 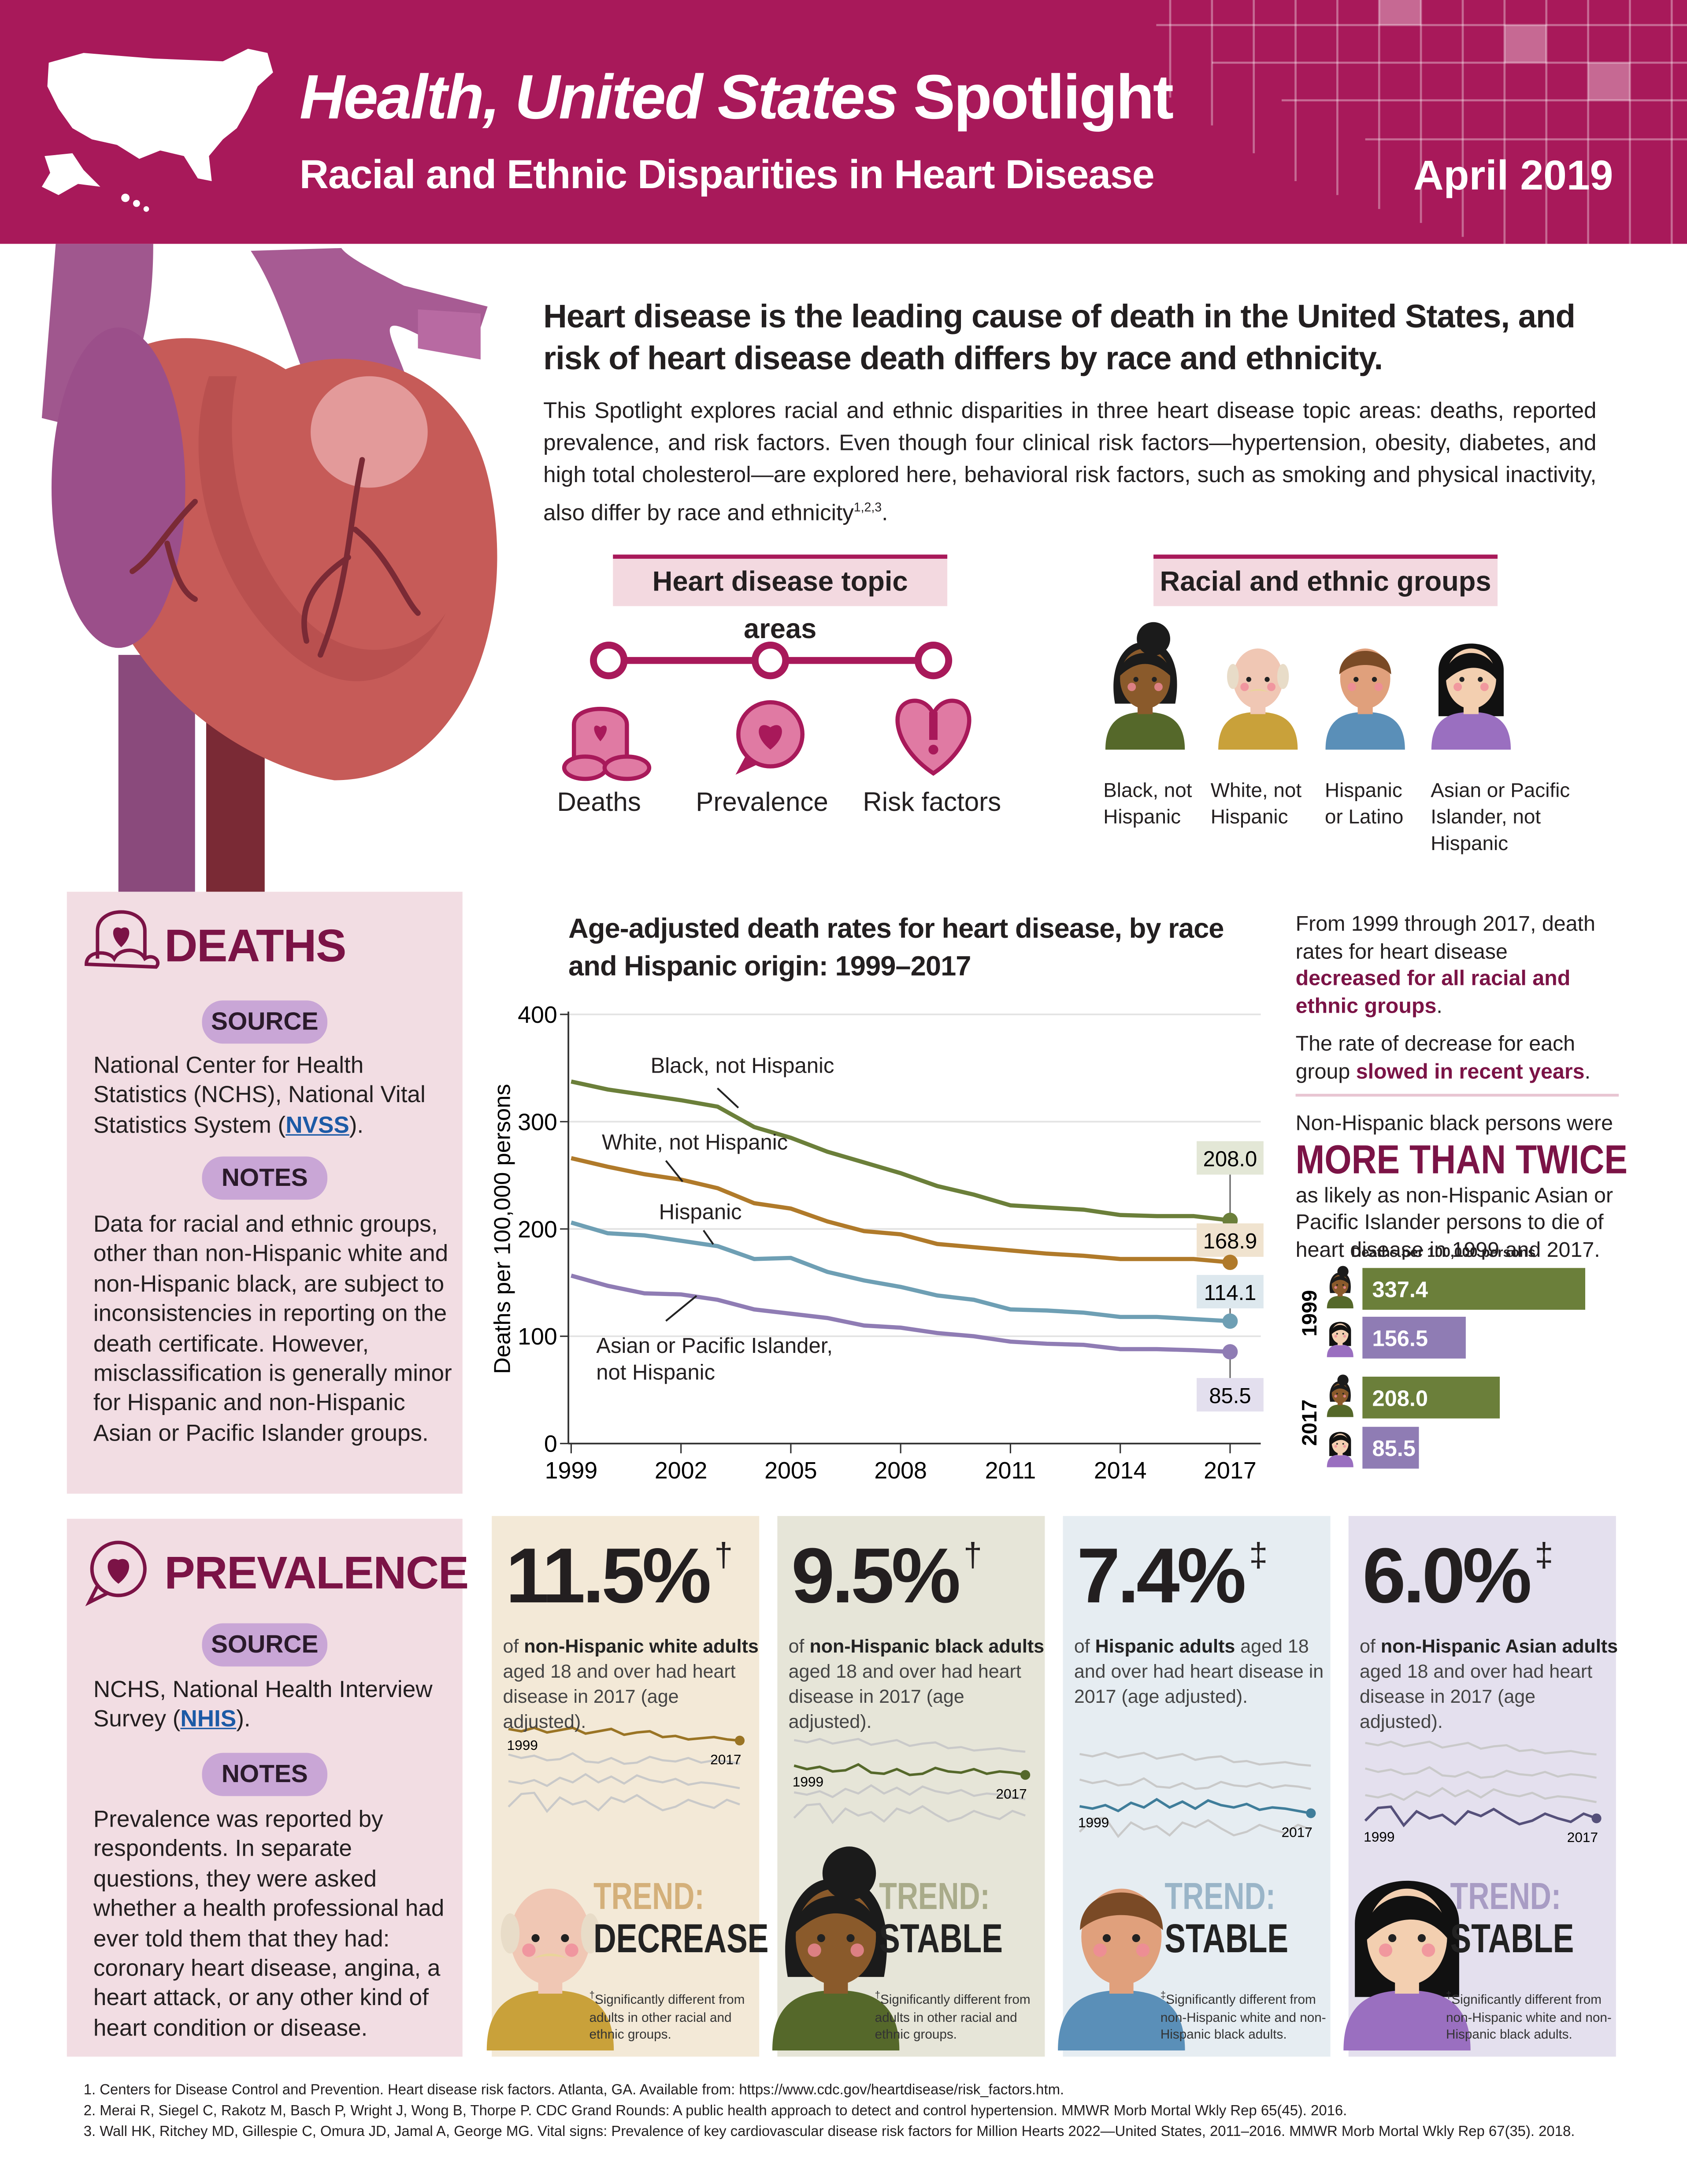 I want to click on stat: 7.4% ‡, so click(x=1172, y=1575).